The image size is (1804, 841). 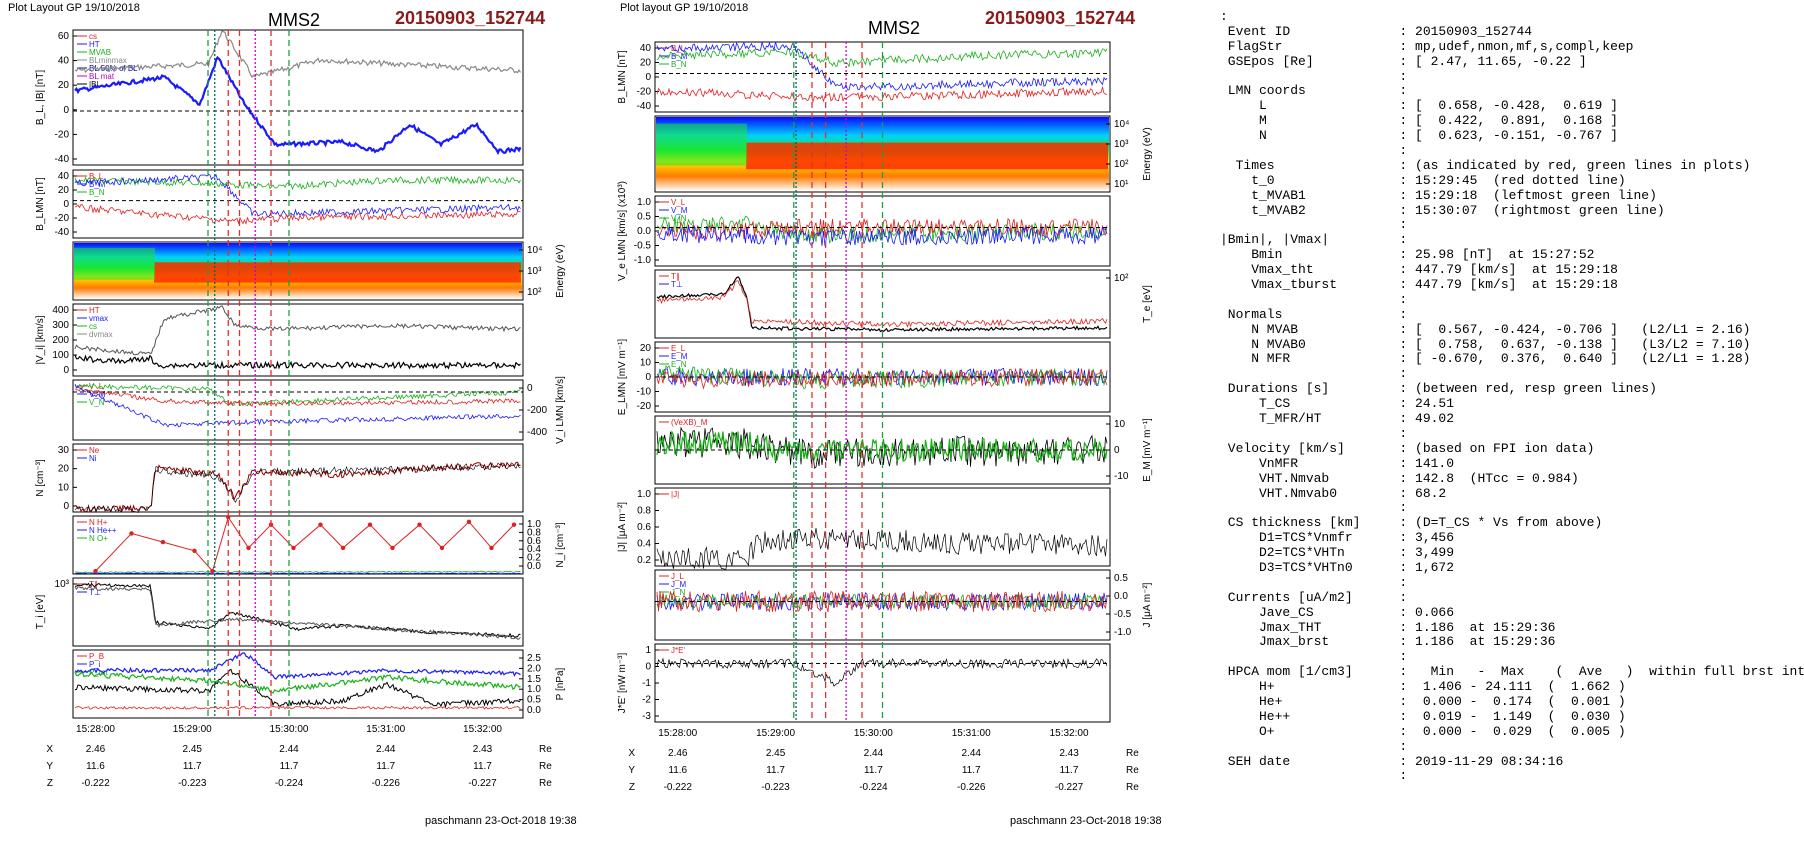 What do you see at coordinates (289, 783) in the screenshot?
I see `coord-value: -0.224` at bounding box center [289, 783].